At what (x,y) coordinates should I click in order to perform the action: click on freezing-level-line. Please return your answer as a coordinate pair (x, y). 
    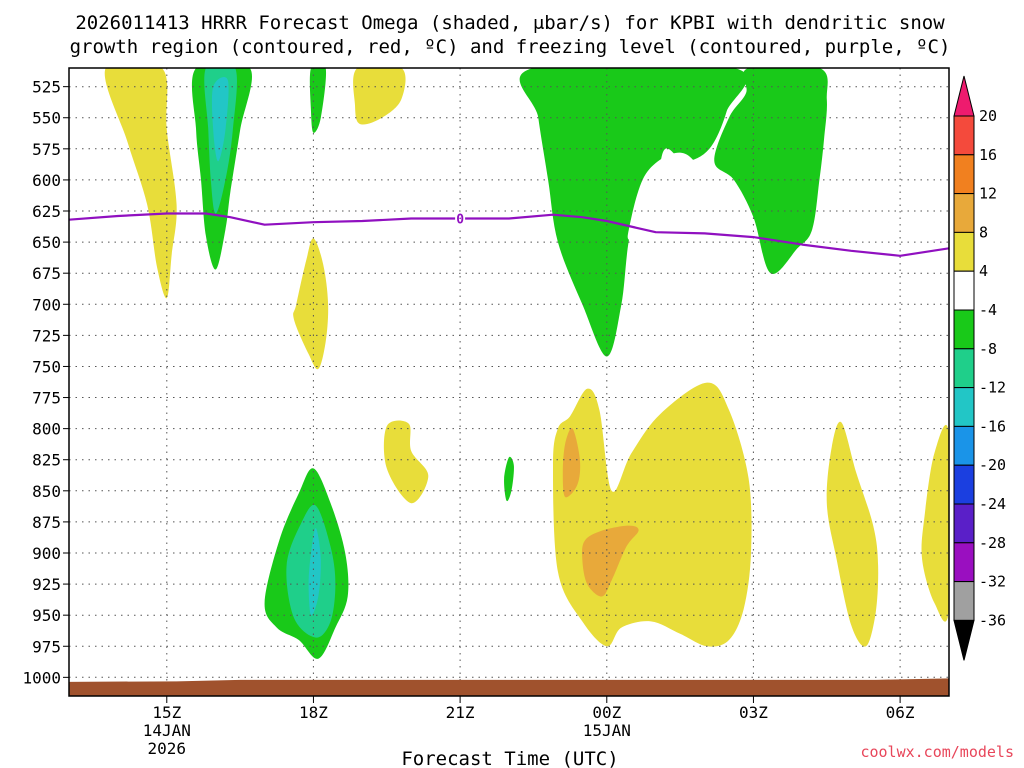
    Looking at the image, I should click on (509, 234).